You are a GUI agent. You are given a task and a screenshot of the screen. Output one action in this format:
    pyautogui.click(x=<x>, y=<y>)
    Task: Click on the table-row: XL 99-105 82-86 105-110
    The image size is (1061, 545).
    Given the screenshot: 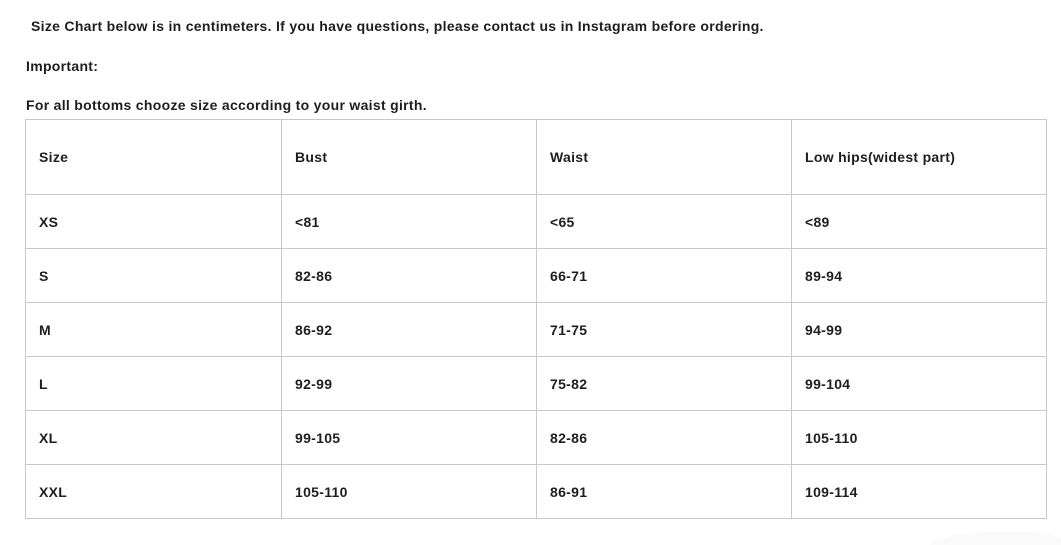 What is the action you would take?
    pyautogui.click(x=536, y=437)
    